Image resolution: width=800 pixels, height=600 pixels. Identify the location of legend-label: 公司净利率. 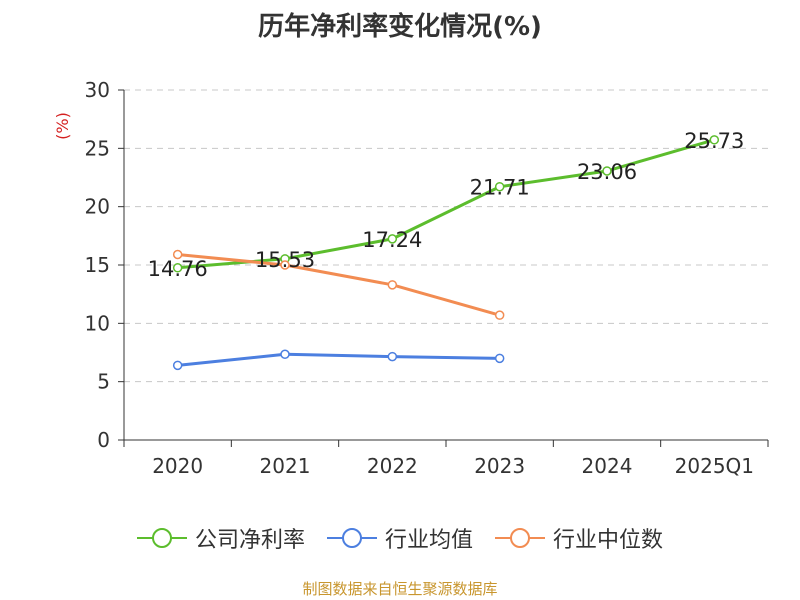
(249, 540).